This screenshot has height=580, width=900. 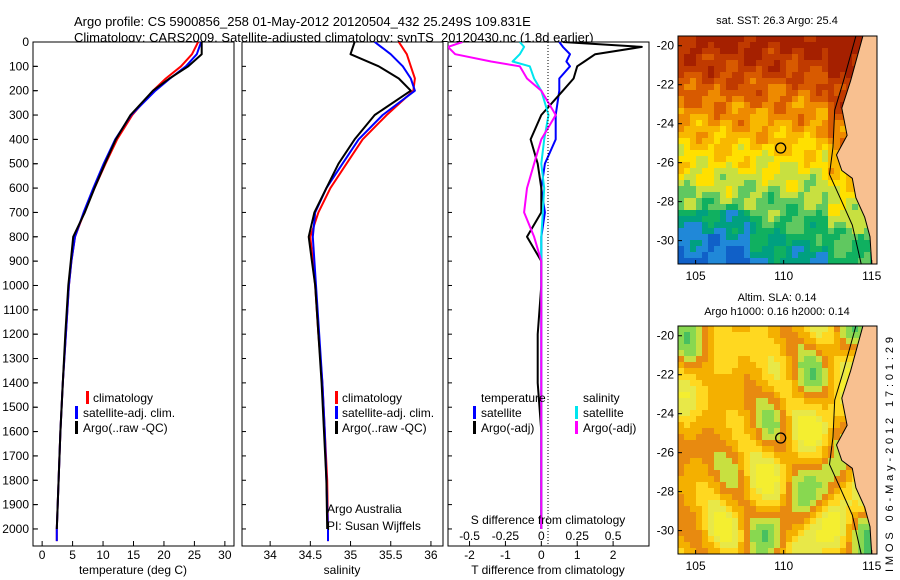 I want to click on annotation-line1: Argo Australia, so click(x=364, y=509).